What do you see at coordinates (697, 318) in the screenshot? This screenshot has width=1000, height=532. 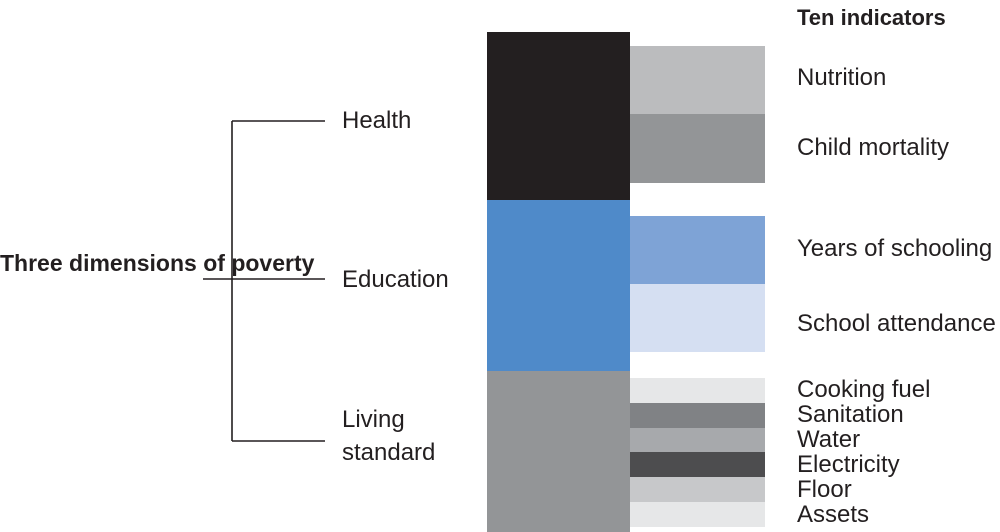 I see `indicator-block-school-attendance` at bounding box center [697, 318].